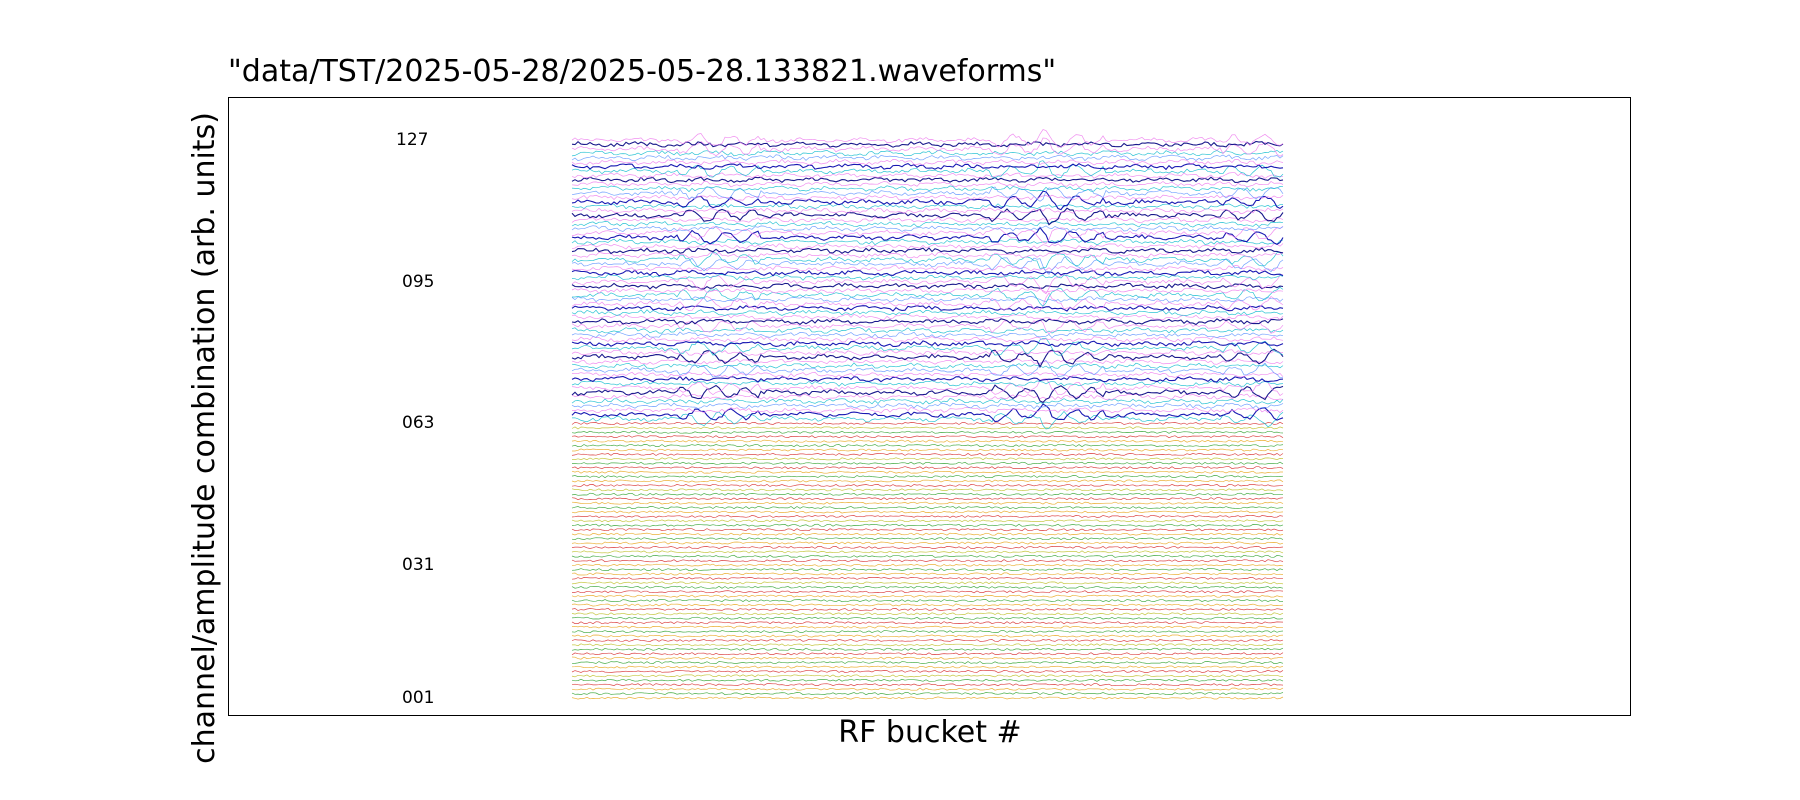 The width and height of the screenshot is (1800, 800). I want to click on y-tick-label: 031, so click(418, 565).